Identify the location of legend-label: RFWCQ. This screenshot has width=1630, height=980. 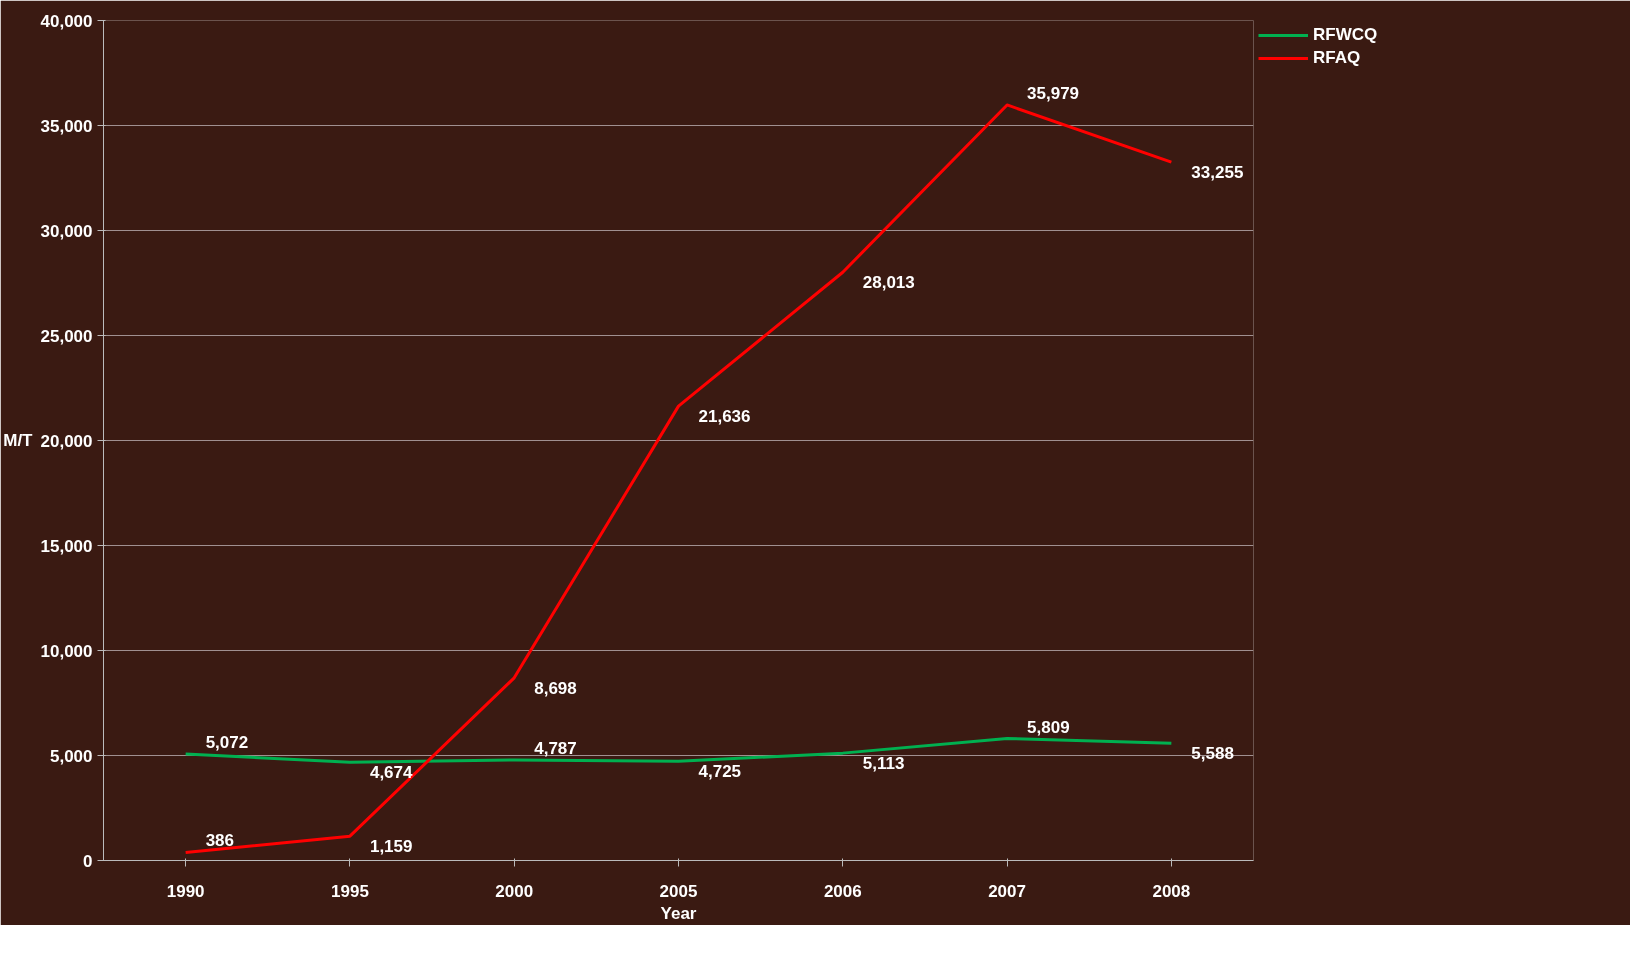
(1345, 35).